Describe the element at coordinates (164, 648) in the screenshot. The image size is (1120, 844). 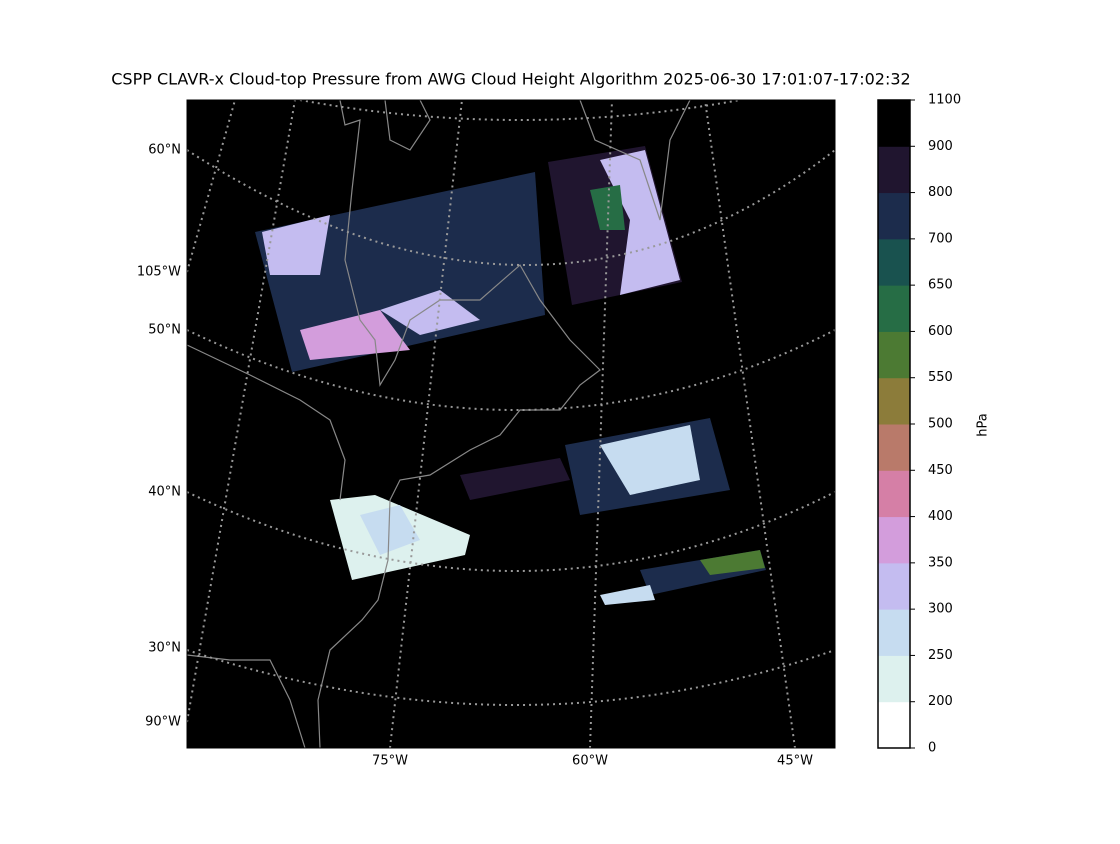
I see `lat-label: 30°N` at that location.